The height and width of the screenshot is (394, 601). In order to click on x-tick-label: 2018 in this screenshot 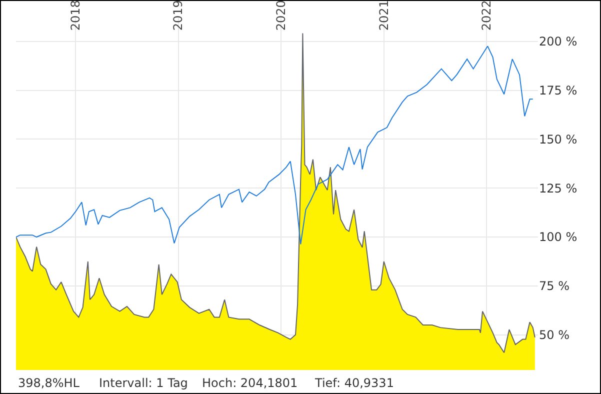, I will do `click(75, 15)`.